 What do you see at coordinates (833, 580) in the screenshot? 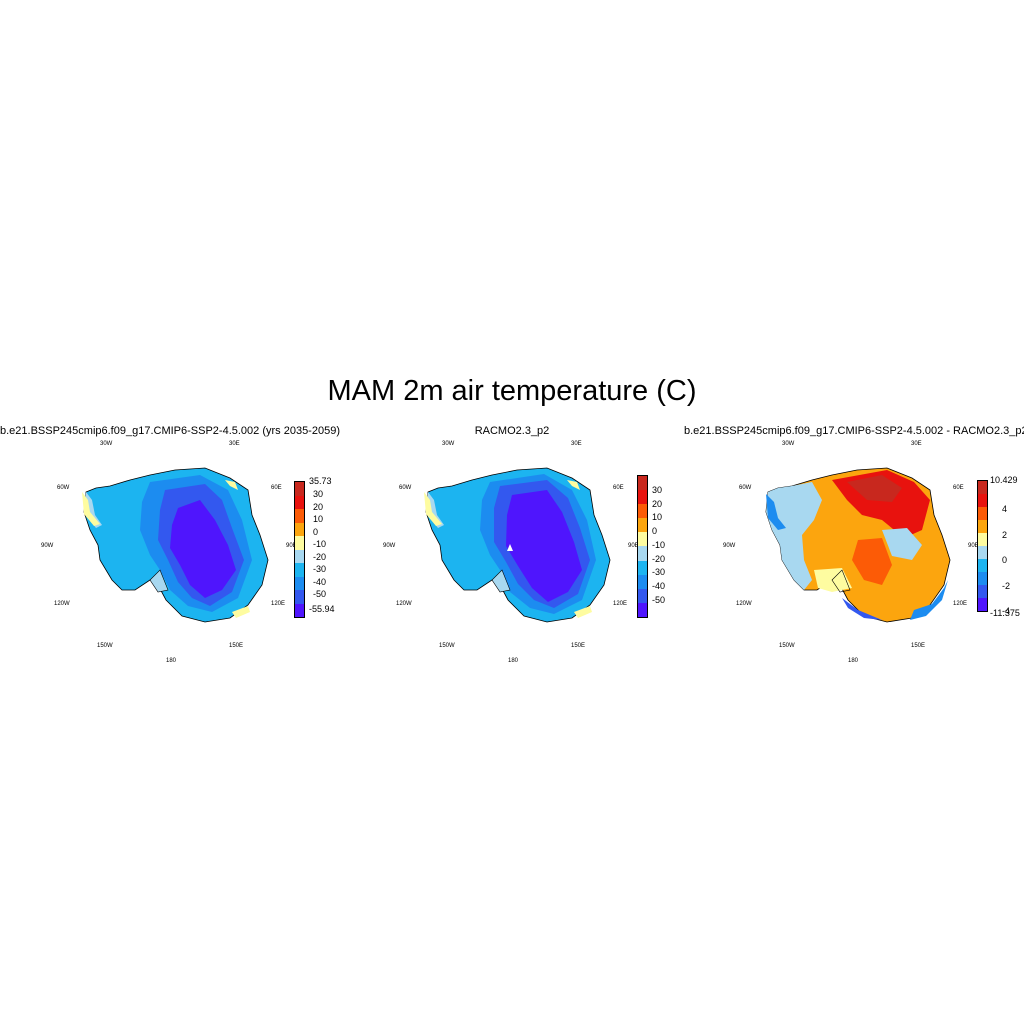
I see `ross-cool` at bounding box center [833, 580].